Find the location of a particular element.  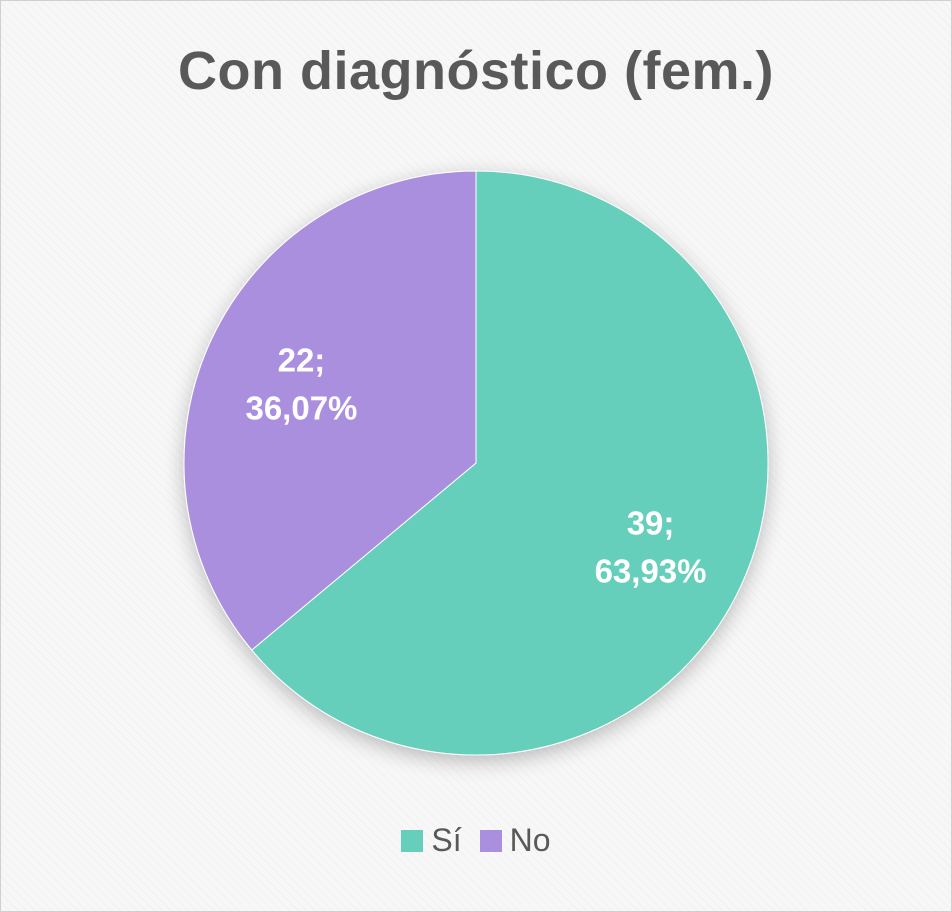

data-label-no-value: 22; is located at coordinates (302, 359).